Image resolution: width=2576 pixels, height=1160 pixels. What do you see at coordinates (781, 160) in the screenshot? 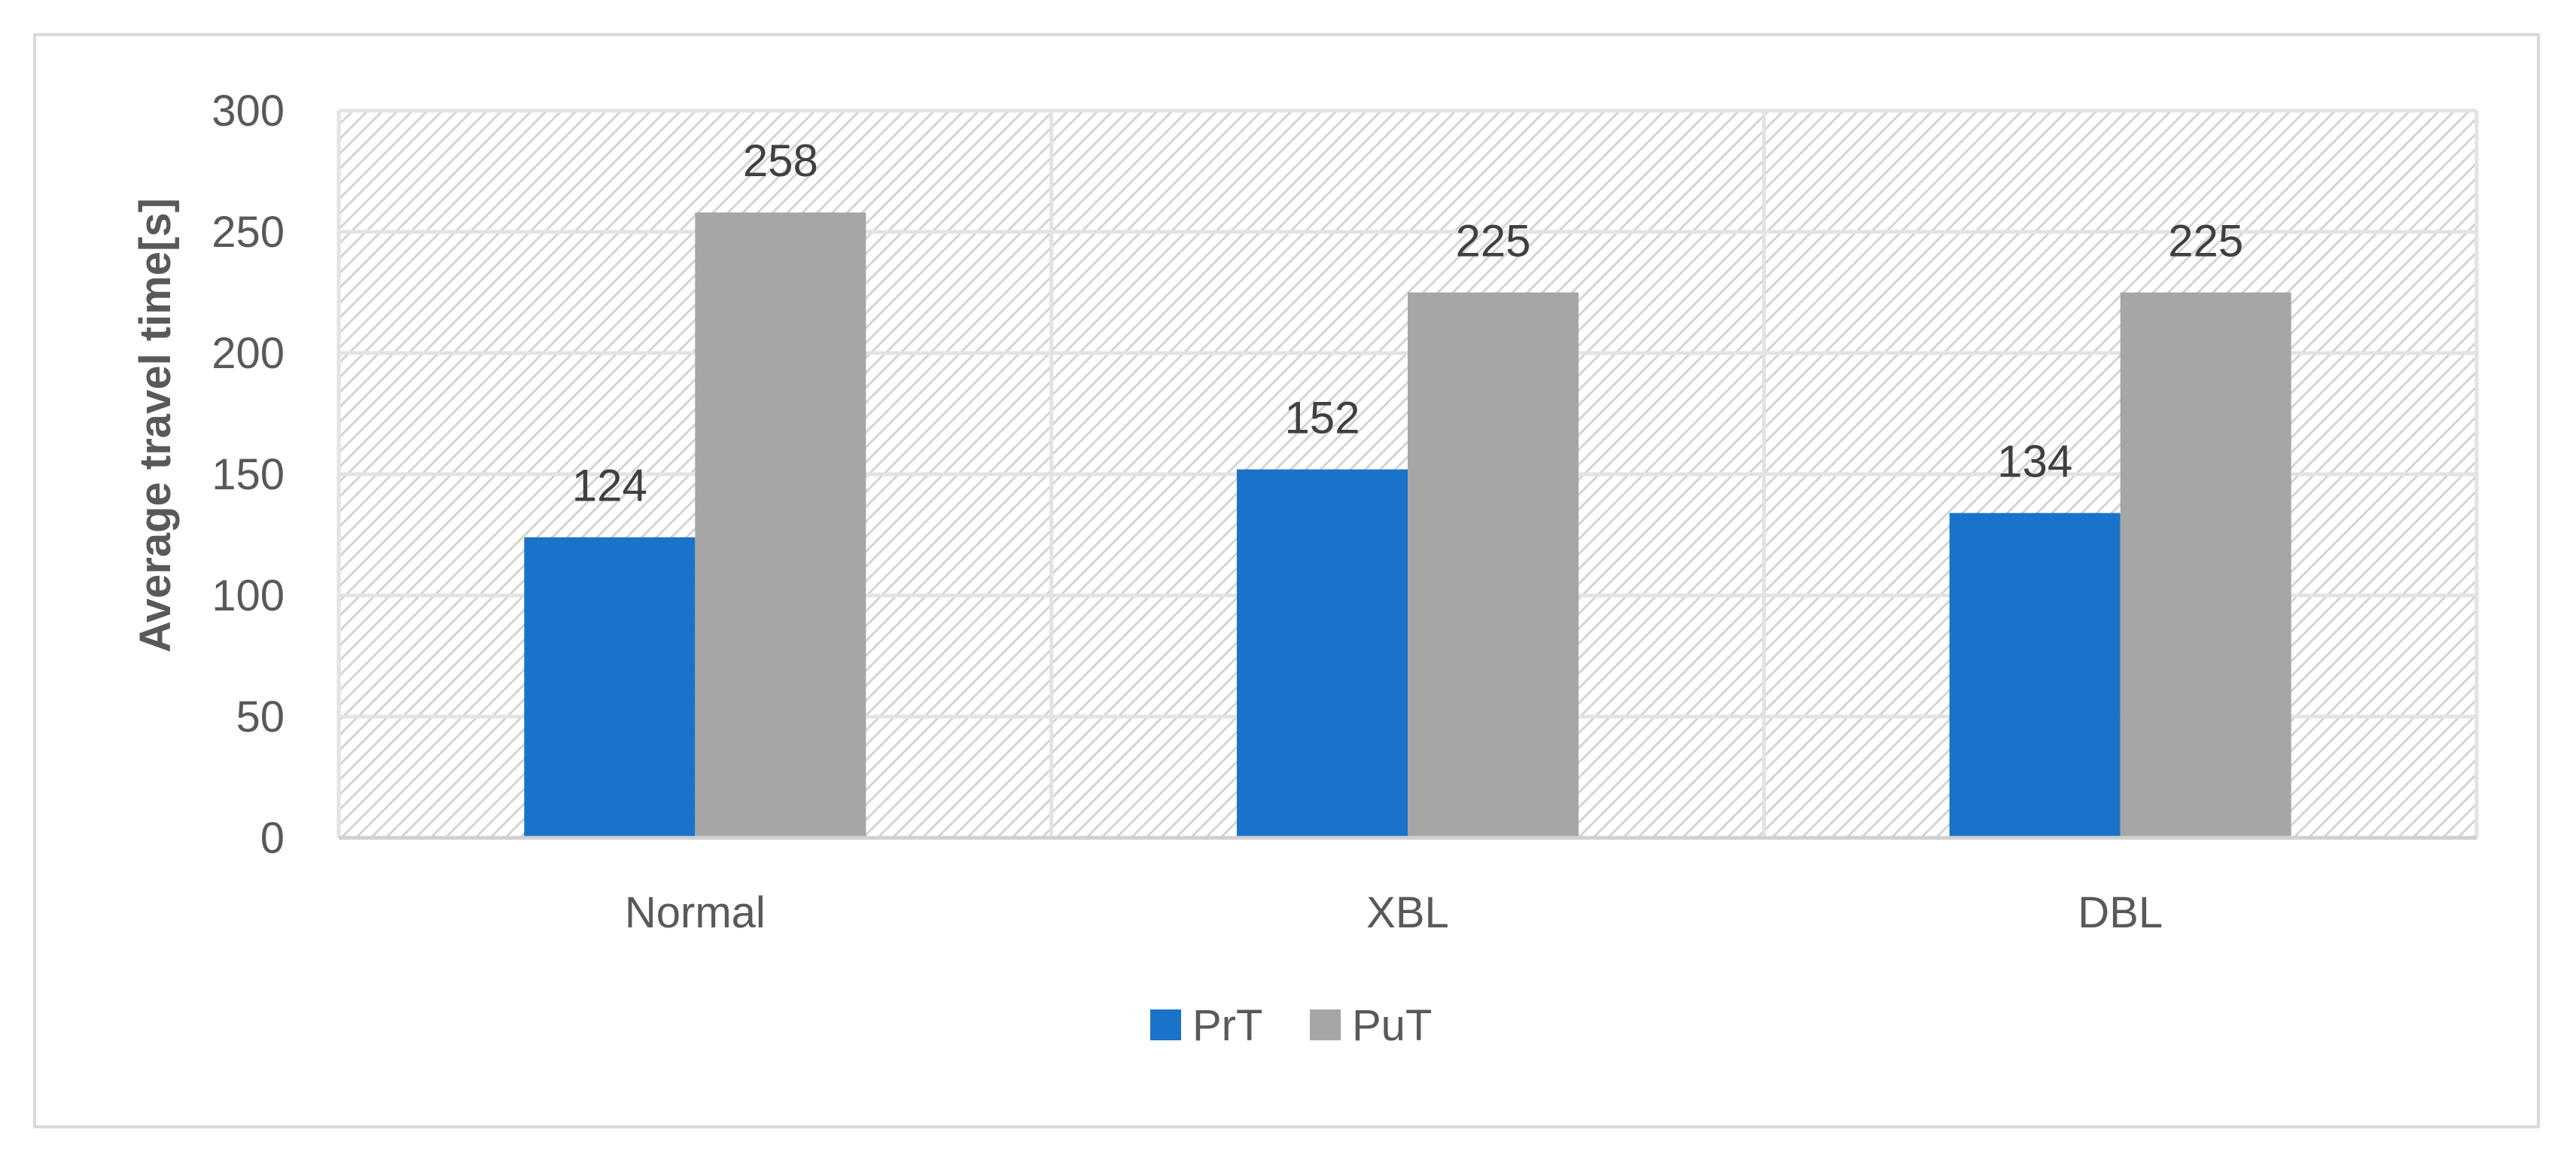
I see `data-label: 258` at bounding box center [781, 160].